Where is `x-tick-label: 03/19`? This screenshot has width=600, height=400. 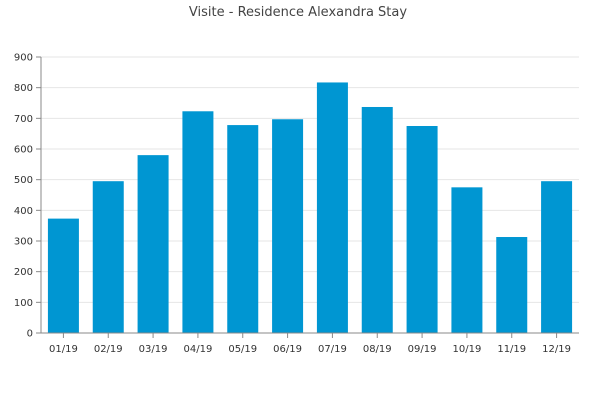 x-tick-label: 03/19 is located at coordinates (153, 349).